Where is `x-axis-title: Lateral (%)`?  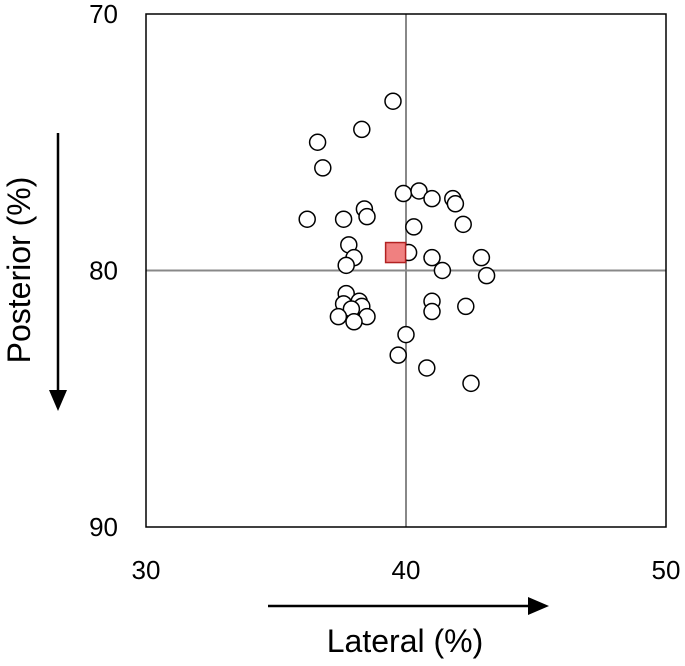
x-axis-title: Lateral (%) is located at coordinates (405, 641).